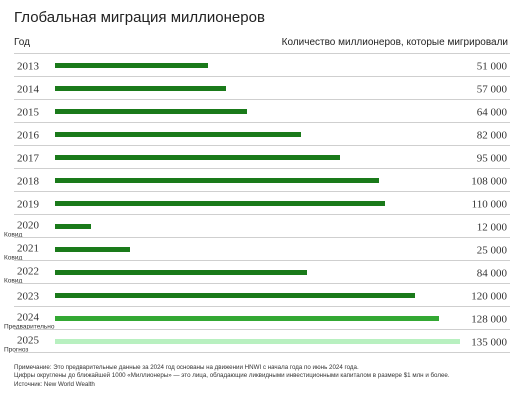 Image resolution: width=528 pixels, height=400 pixels. Describe the element at coordinates (489, 182) in the screenshot. I see `value-label-2018: 108 000` at that location.